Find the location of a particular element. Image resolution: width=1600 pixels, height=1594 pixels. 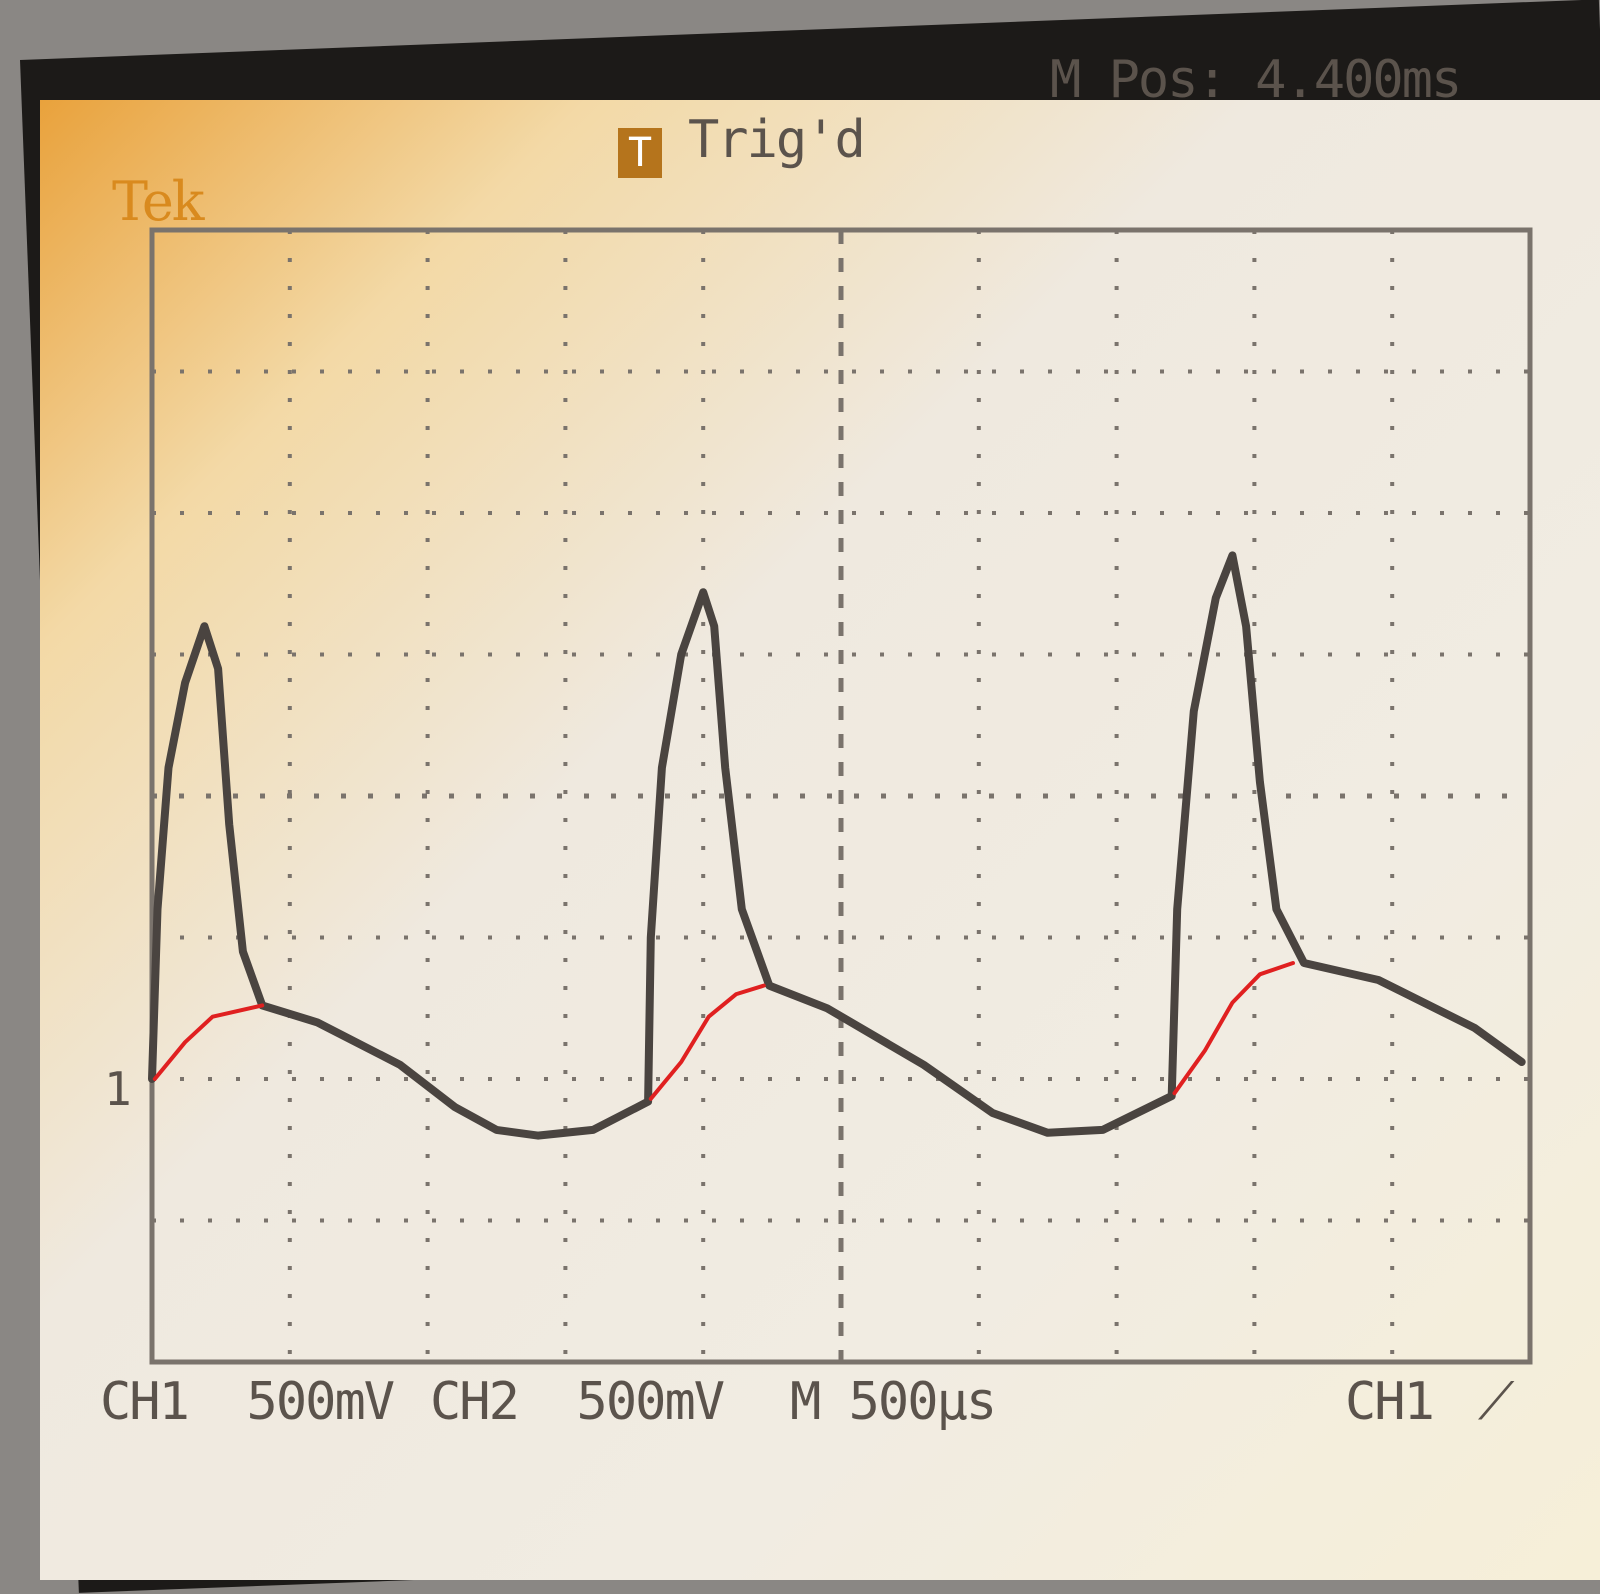

trigger-source: CH1 is located at coordinates (1390, 1402).